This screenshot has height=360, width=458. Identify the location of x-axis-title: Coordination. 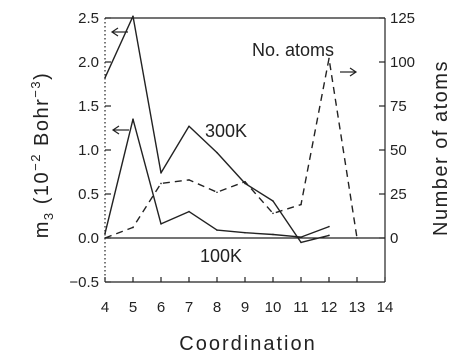
(247, 344).